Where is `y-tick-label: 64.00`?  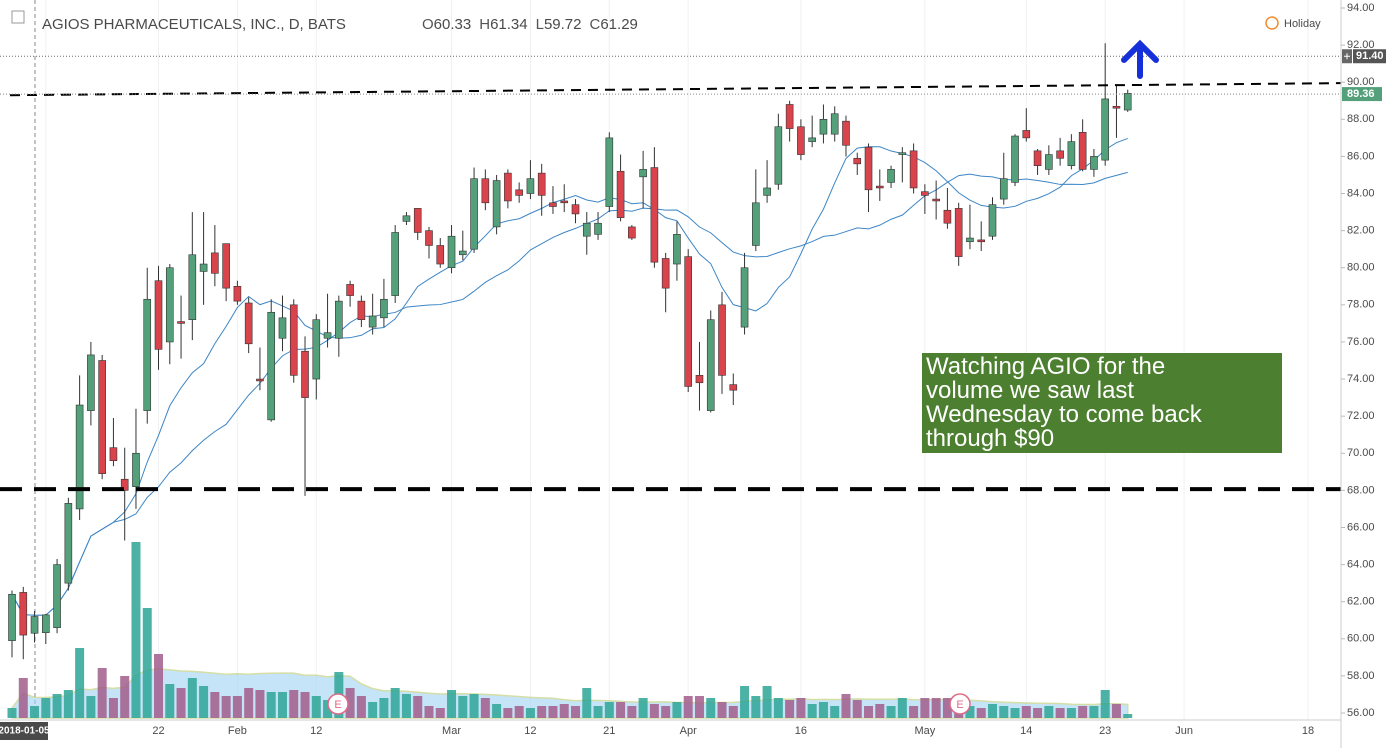 y-tick-label: 64.00 is located at coordinates (1361, 564).